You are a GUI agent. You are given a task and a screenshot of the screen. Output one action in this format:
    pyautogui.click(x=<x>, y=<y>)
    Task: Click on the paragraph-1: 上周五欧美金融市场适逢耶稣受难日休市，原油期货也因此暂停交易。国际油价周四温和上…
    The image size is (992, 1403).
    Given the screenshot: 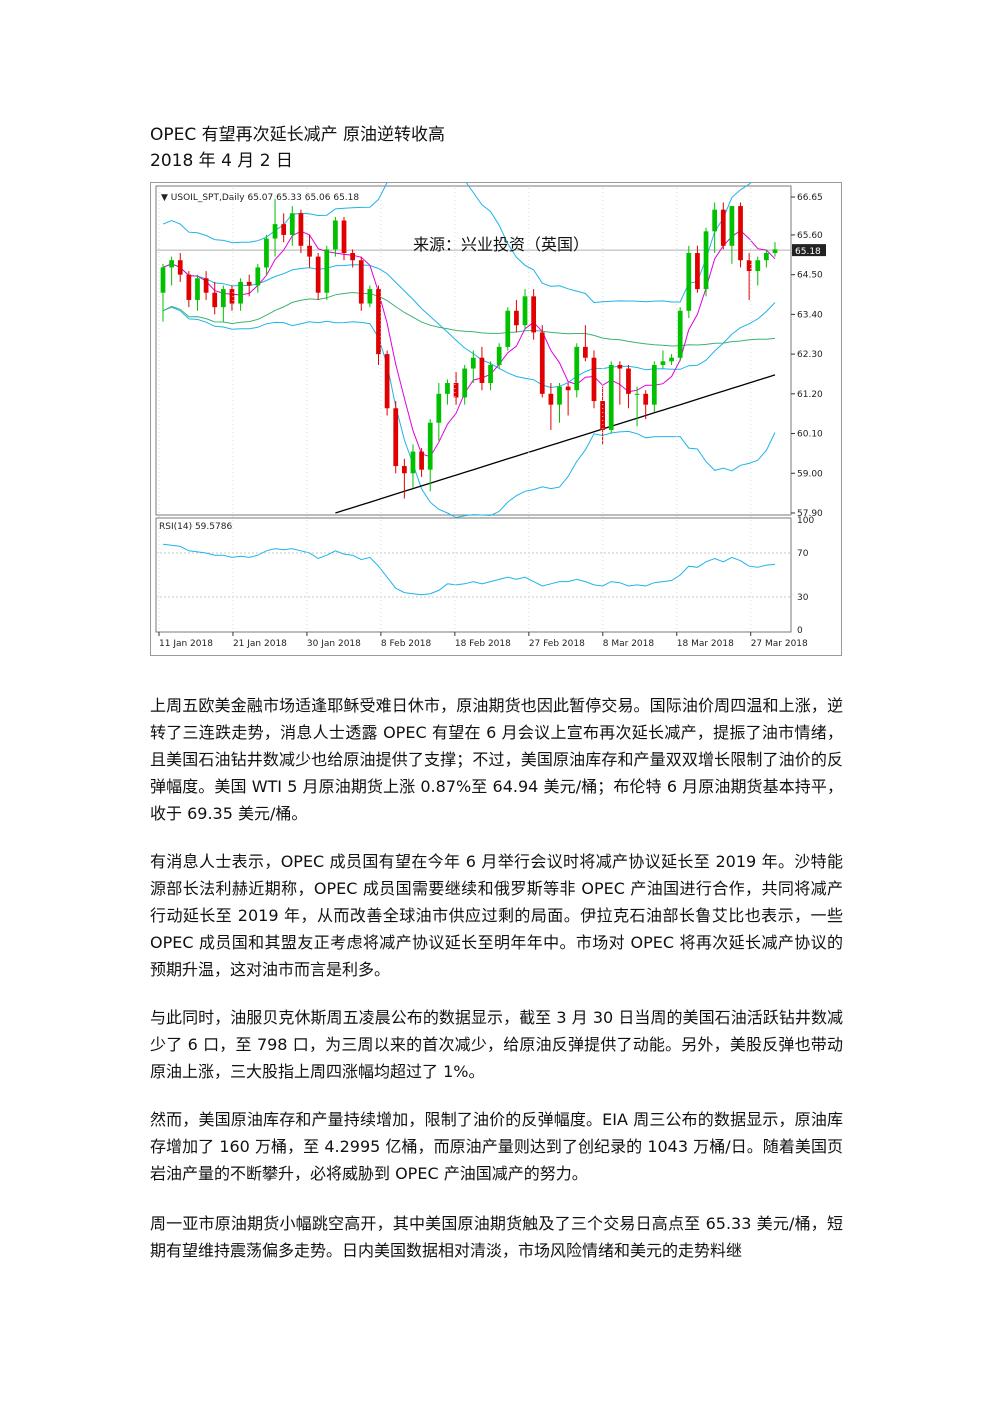 What is the action you would take?
    pyautogui.click(x=496, y=759)
    